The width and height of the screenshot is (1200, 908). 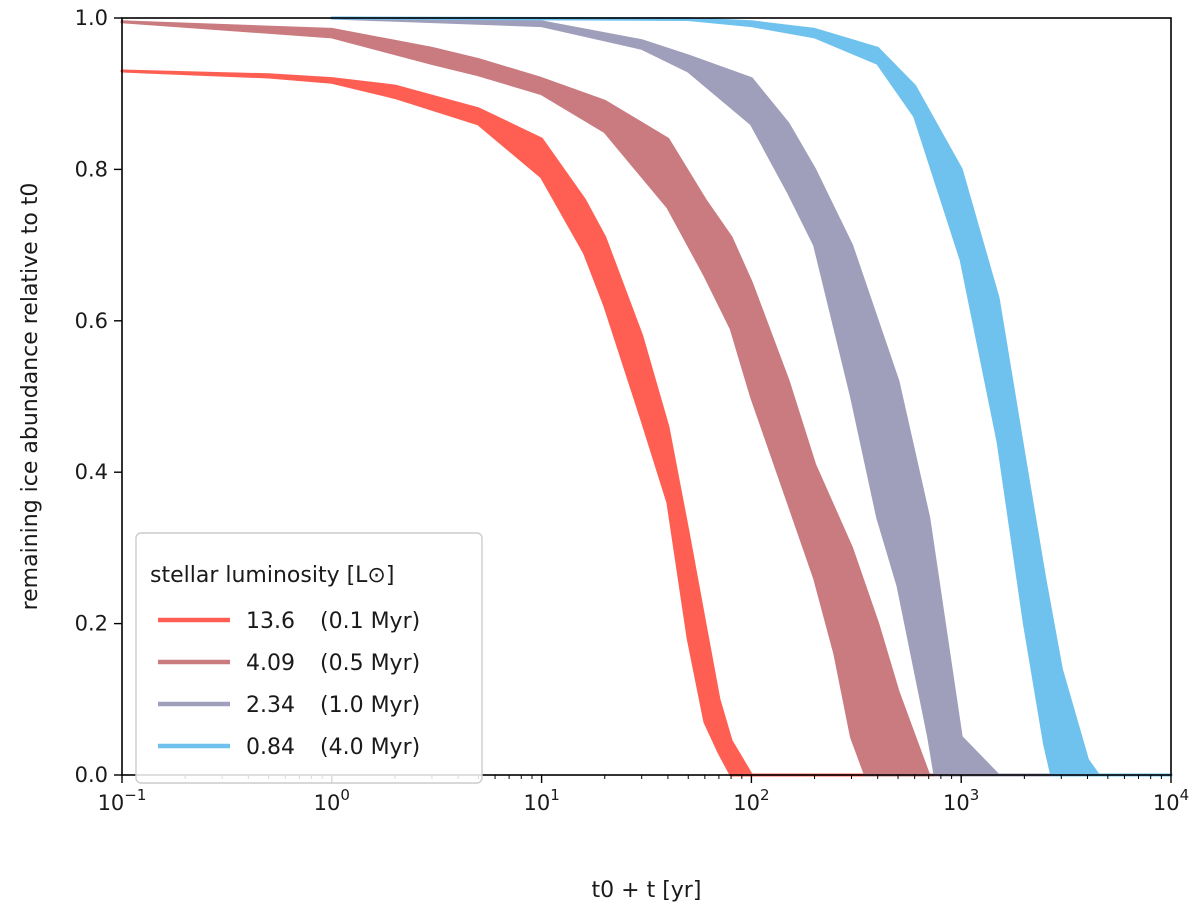 I want to click on x-tick-exponent: 3, so click(x=975, y=795).